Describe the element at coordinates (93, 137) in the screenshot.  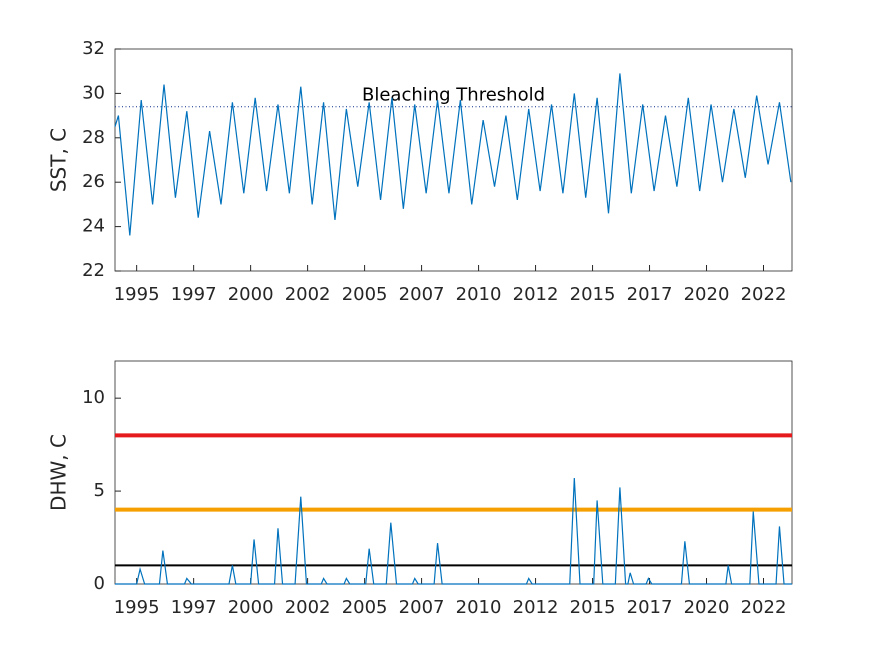
I see `y-tick-label: 28` at that location.